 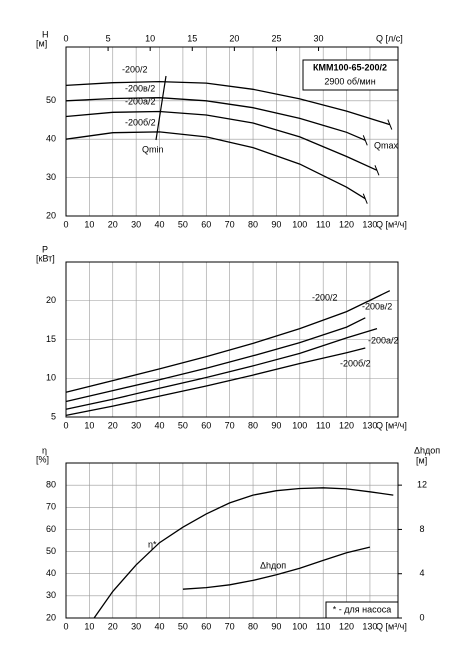 What do you see at coordinates (53, 416) in the screenshot?
I see `y-tick-label: 5` at bounding box center [53, 416].